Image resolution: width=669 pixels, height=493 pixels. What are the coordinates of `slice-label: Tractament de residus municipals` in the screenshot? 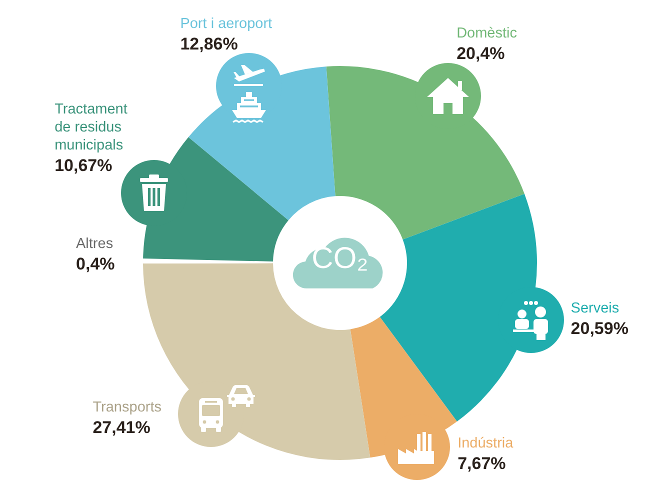 It's located at (91, 127).